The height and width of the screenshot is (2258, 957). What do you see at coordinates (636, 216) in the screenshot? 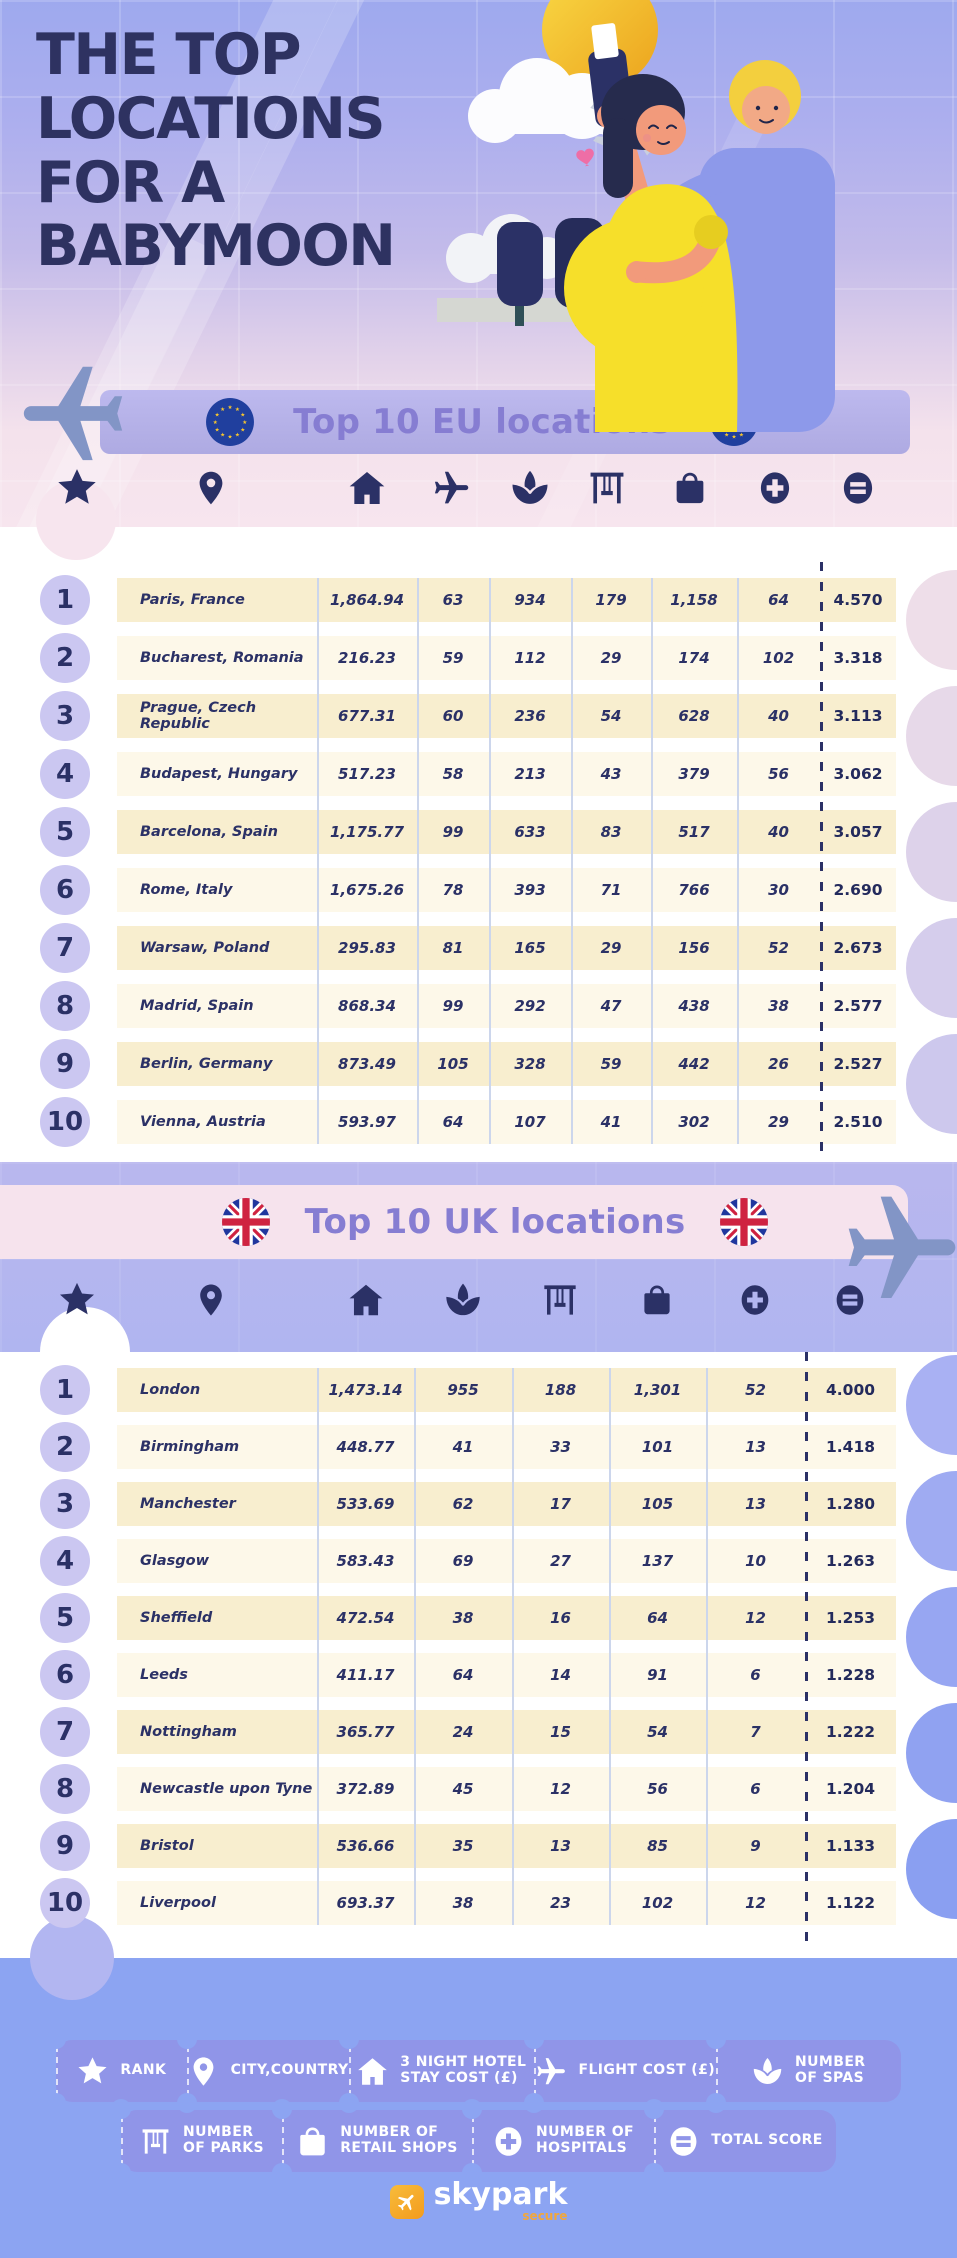
I see `hero-illustration` at bounding box center [636, 216].